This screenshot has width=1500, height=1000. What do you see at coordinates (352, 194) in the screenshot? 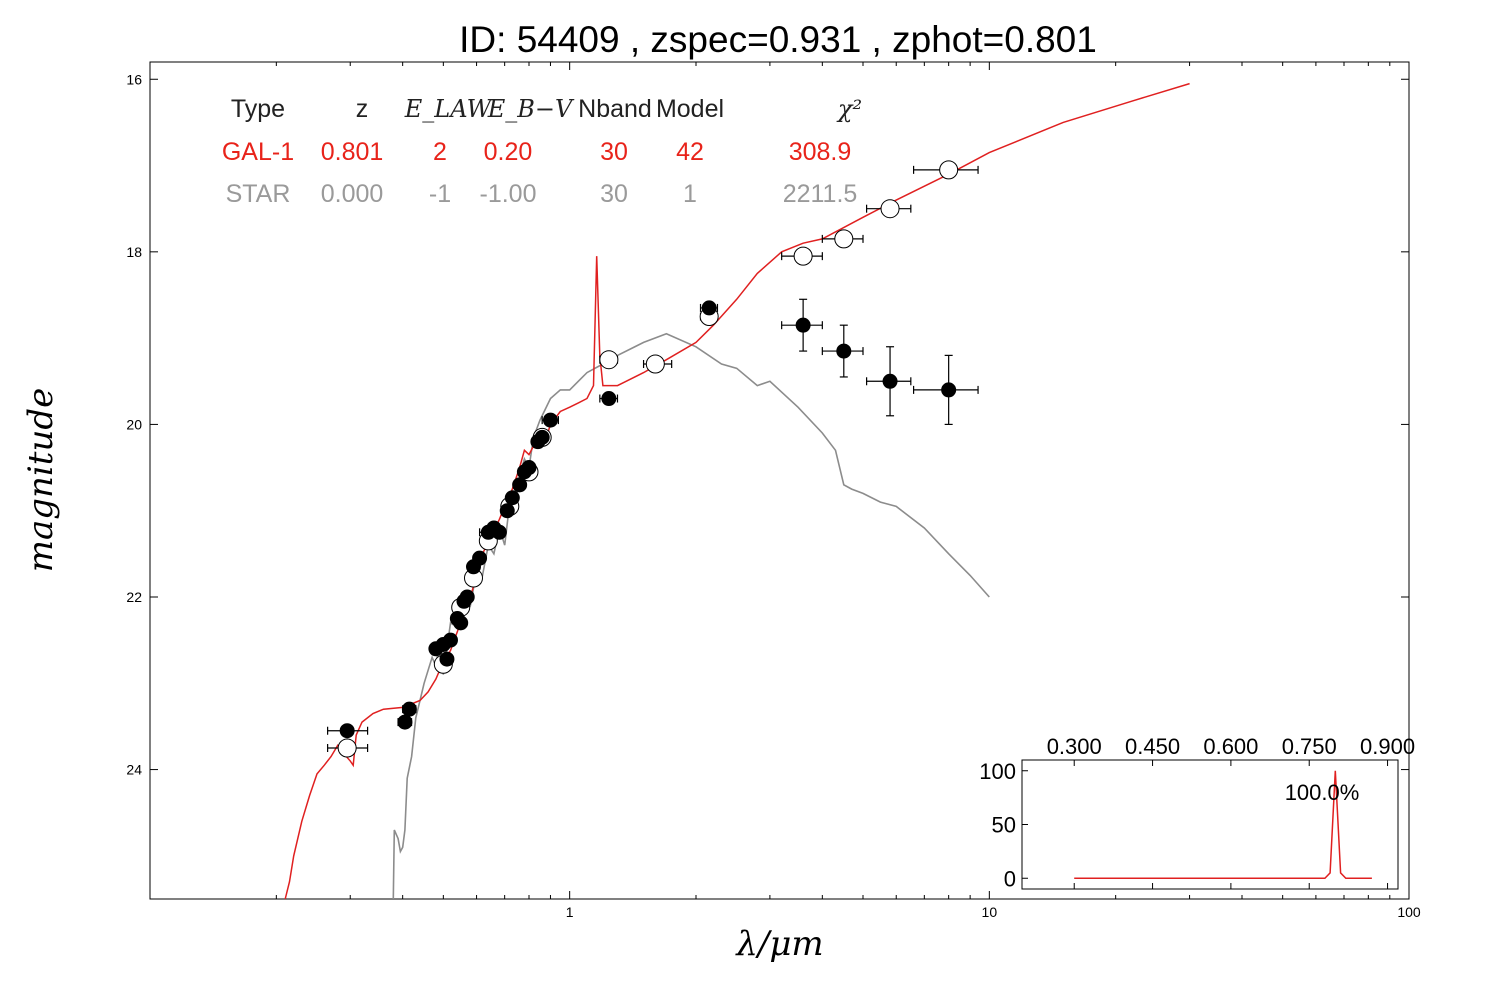
I see `table-cell: 0.000` at bounding box center [352, 194].